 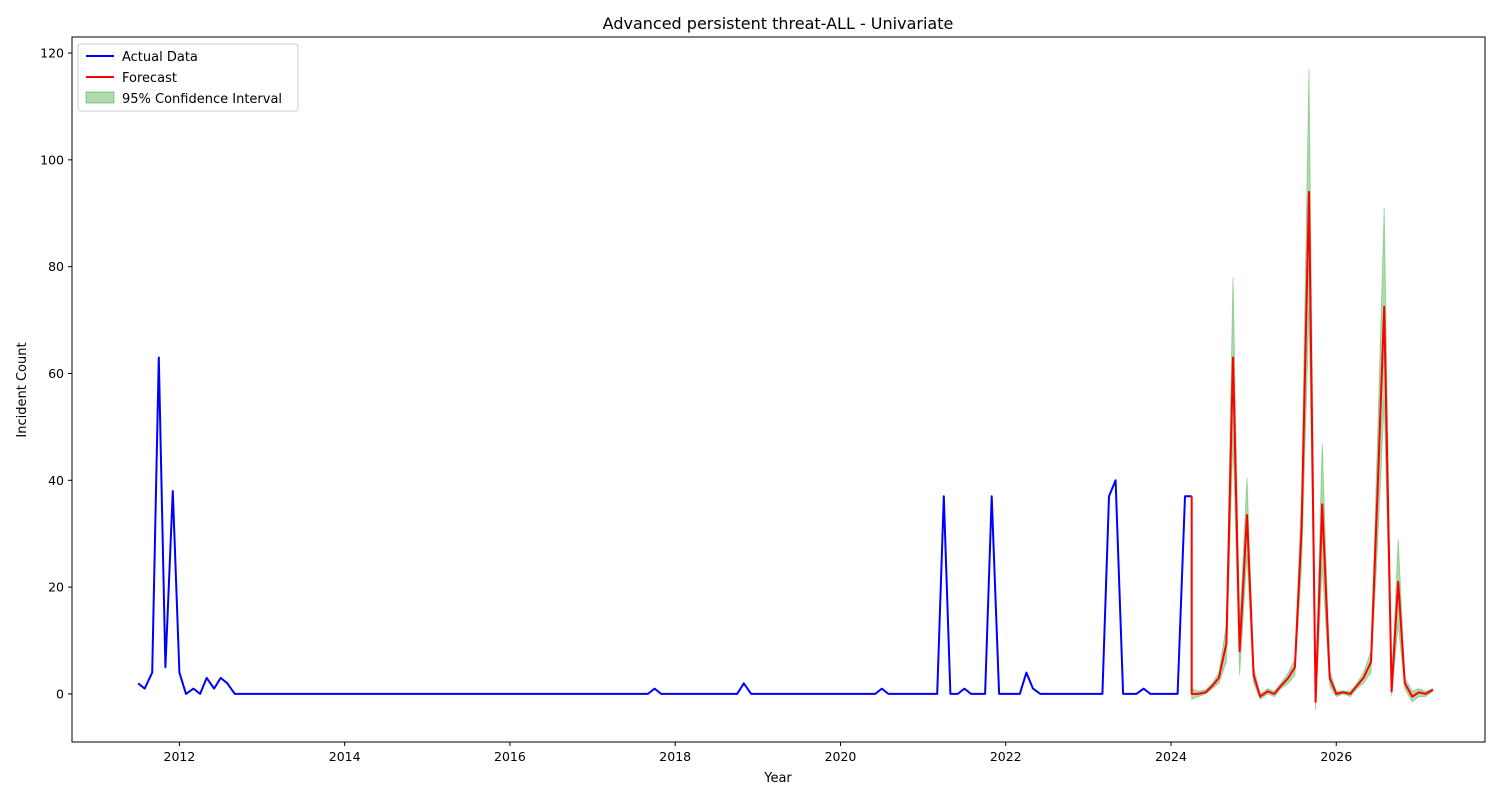 What do you see at coordinates (345, 756) in the screenshot?
I see `x-tick-label: 2014` at bounding box center [345, 756].